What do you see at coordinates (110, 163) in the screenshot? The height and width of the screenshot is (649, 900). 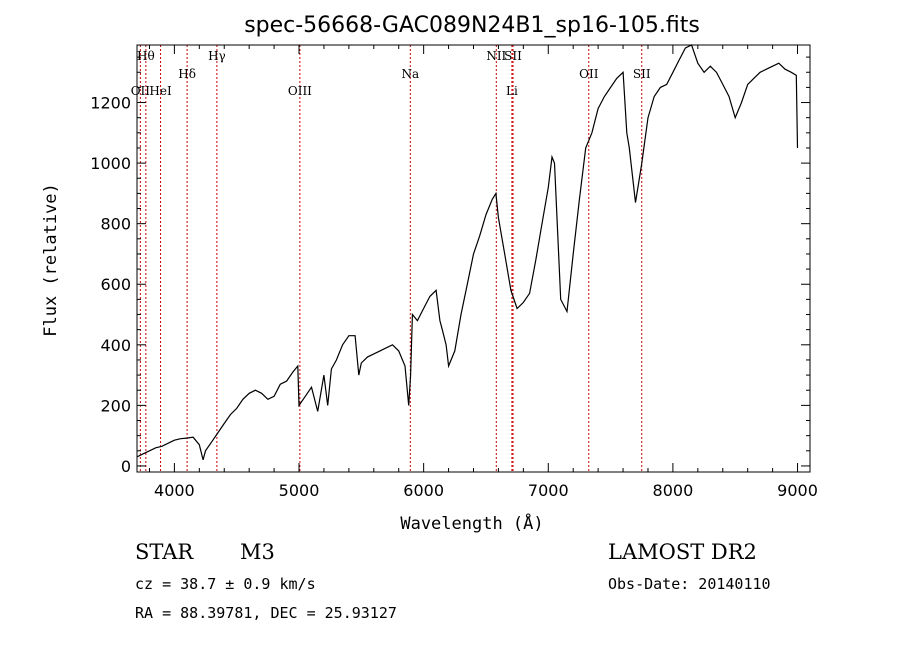 I see `y-tick-label: 1000` at bounding box center [110, 163].